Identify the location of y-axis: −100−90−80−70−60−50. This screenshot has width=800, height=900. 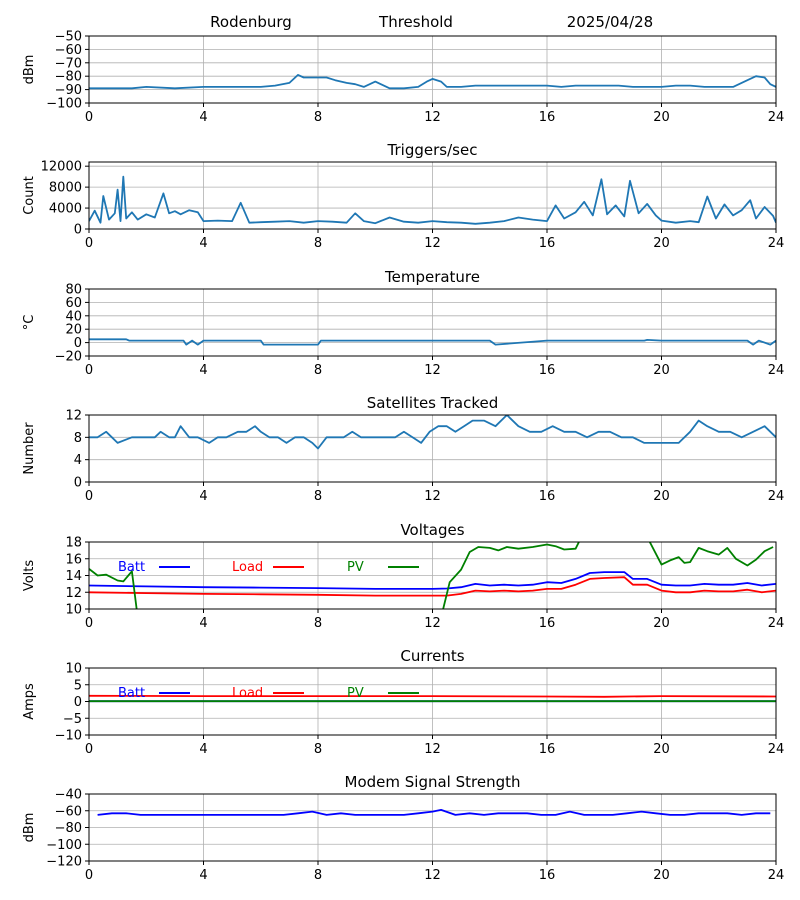
(67, 71).